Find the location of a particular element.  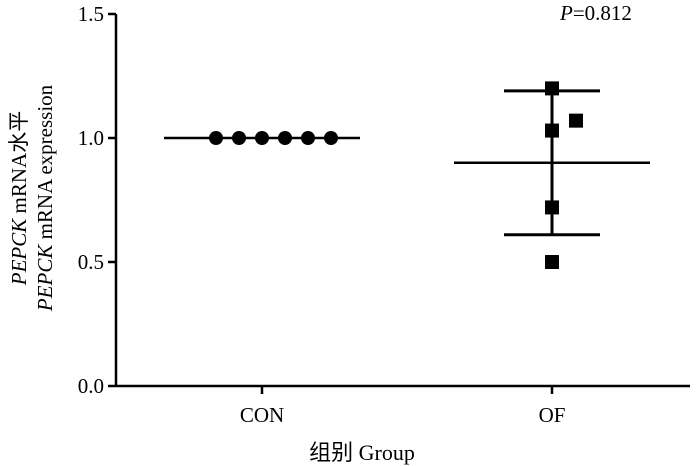

p-value-annotation: P=0.812 is located at coordinates (595, 13).